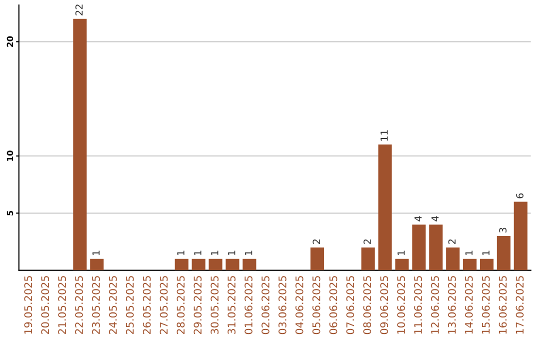 The width and height of the screenshot is (540, 340). What do you see at coordinates (10, 213) in the screenshot?
I see `y-tick-label: 5` at bounding box center [10, 213].